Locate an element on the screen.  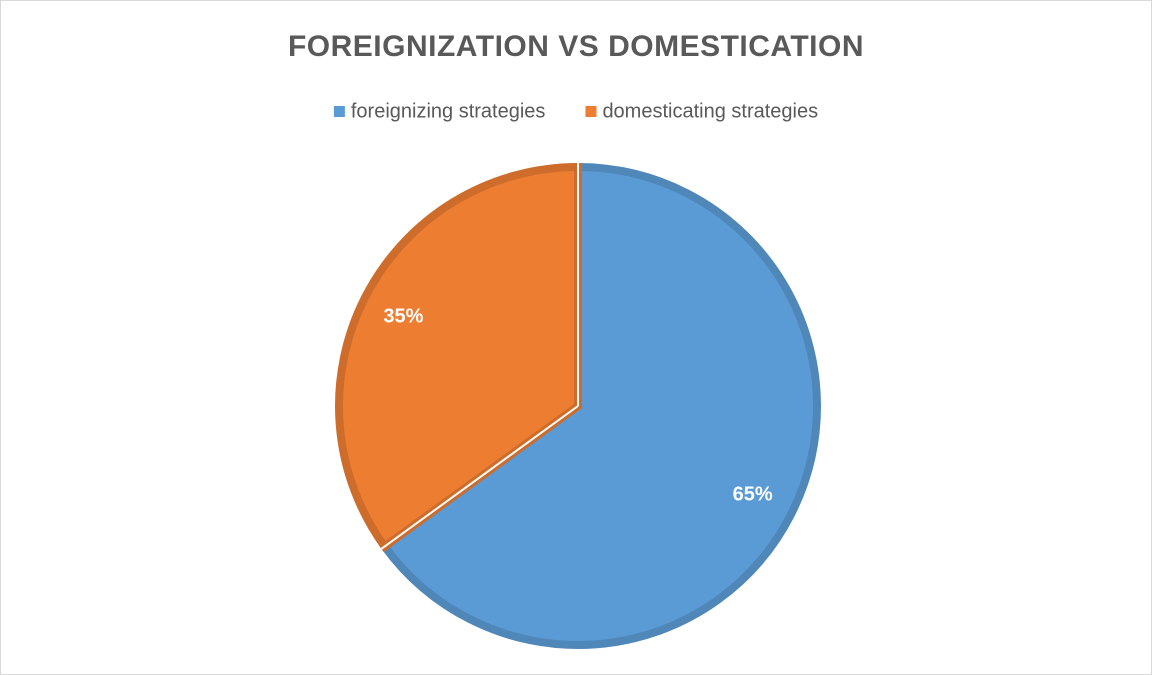
data-label: 35% is located at coordinates (403, 316).